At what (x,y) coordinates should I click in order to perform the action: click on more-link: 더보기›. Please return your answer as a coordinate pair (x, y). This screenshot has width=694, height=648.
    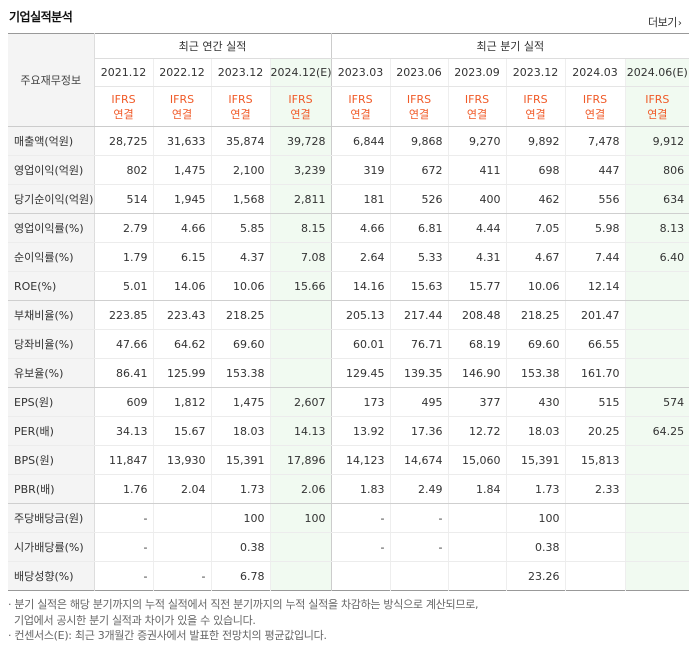
    Looking at the image, I should click on (665, 22).